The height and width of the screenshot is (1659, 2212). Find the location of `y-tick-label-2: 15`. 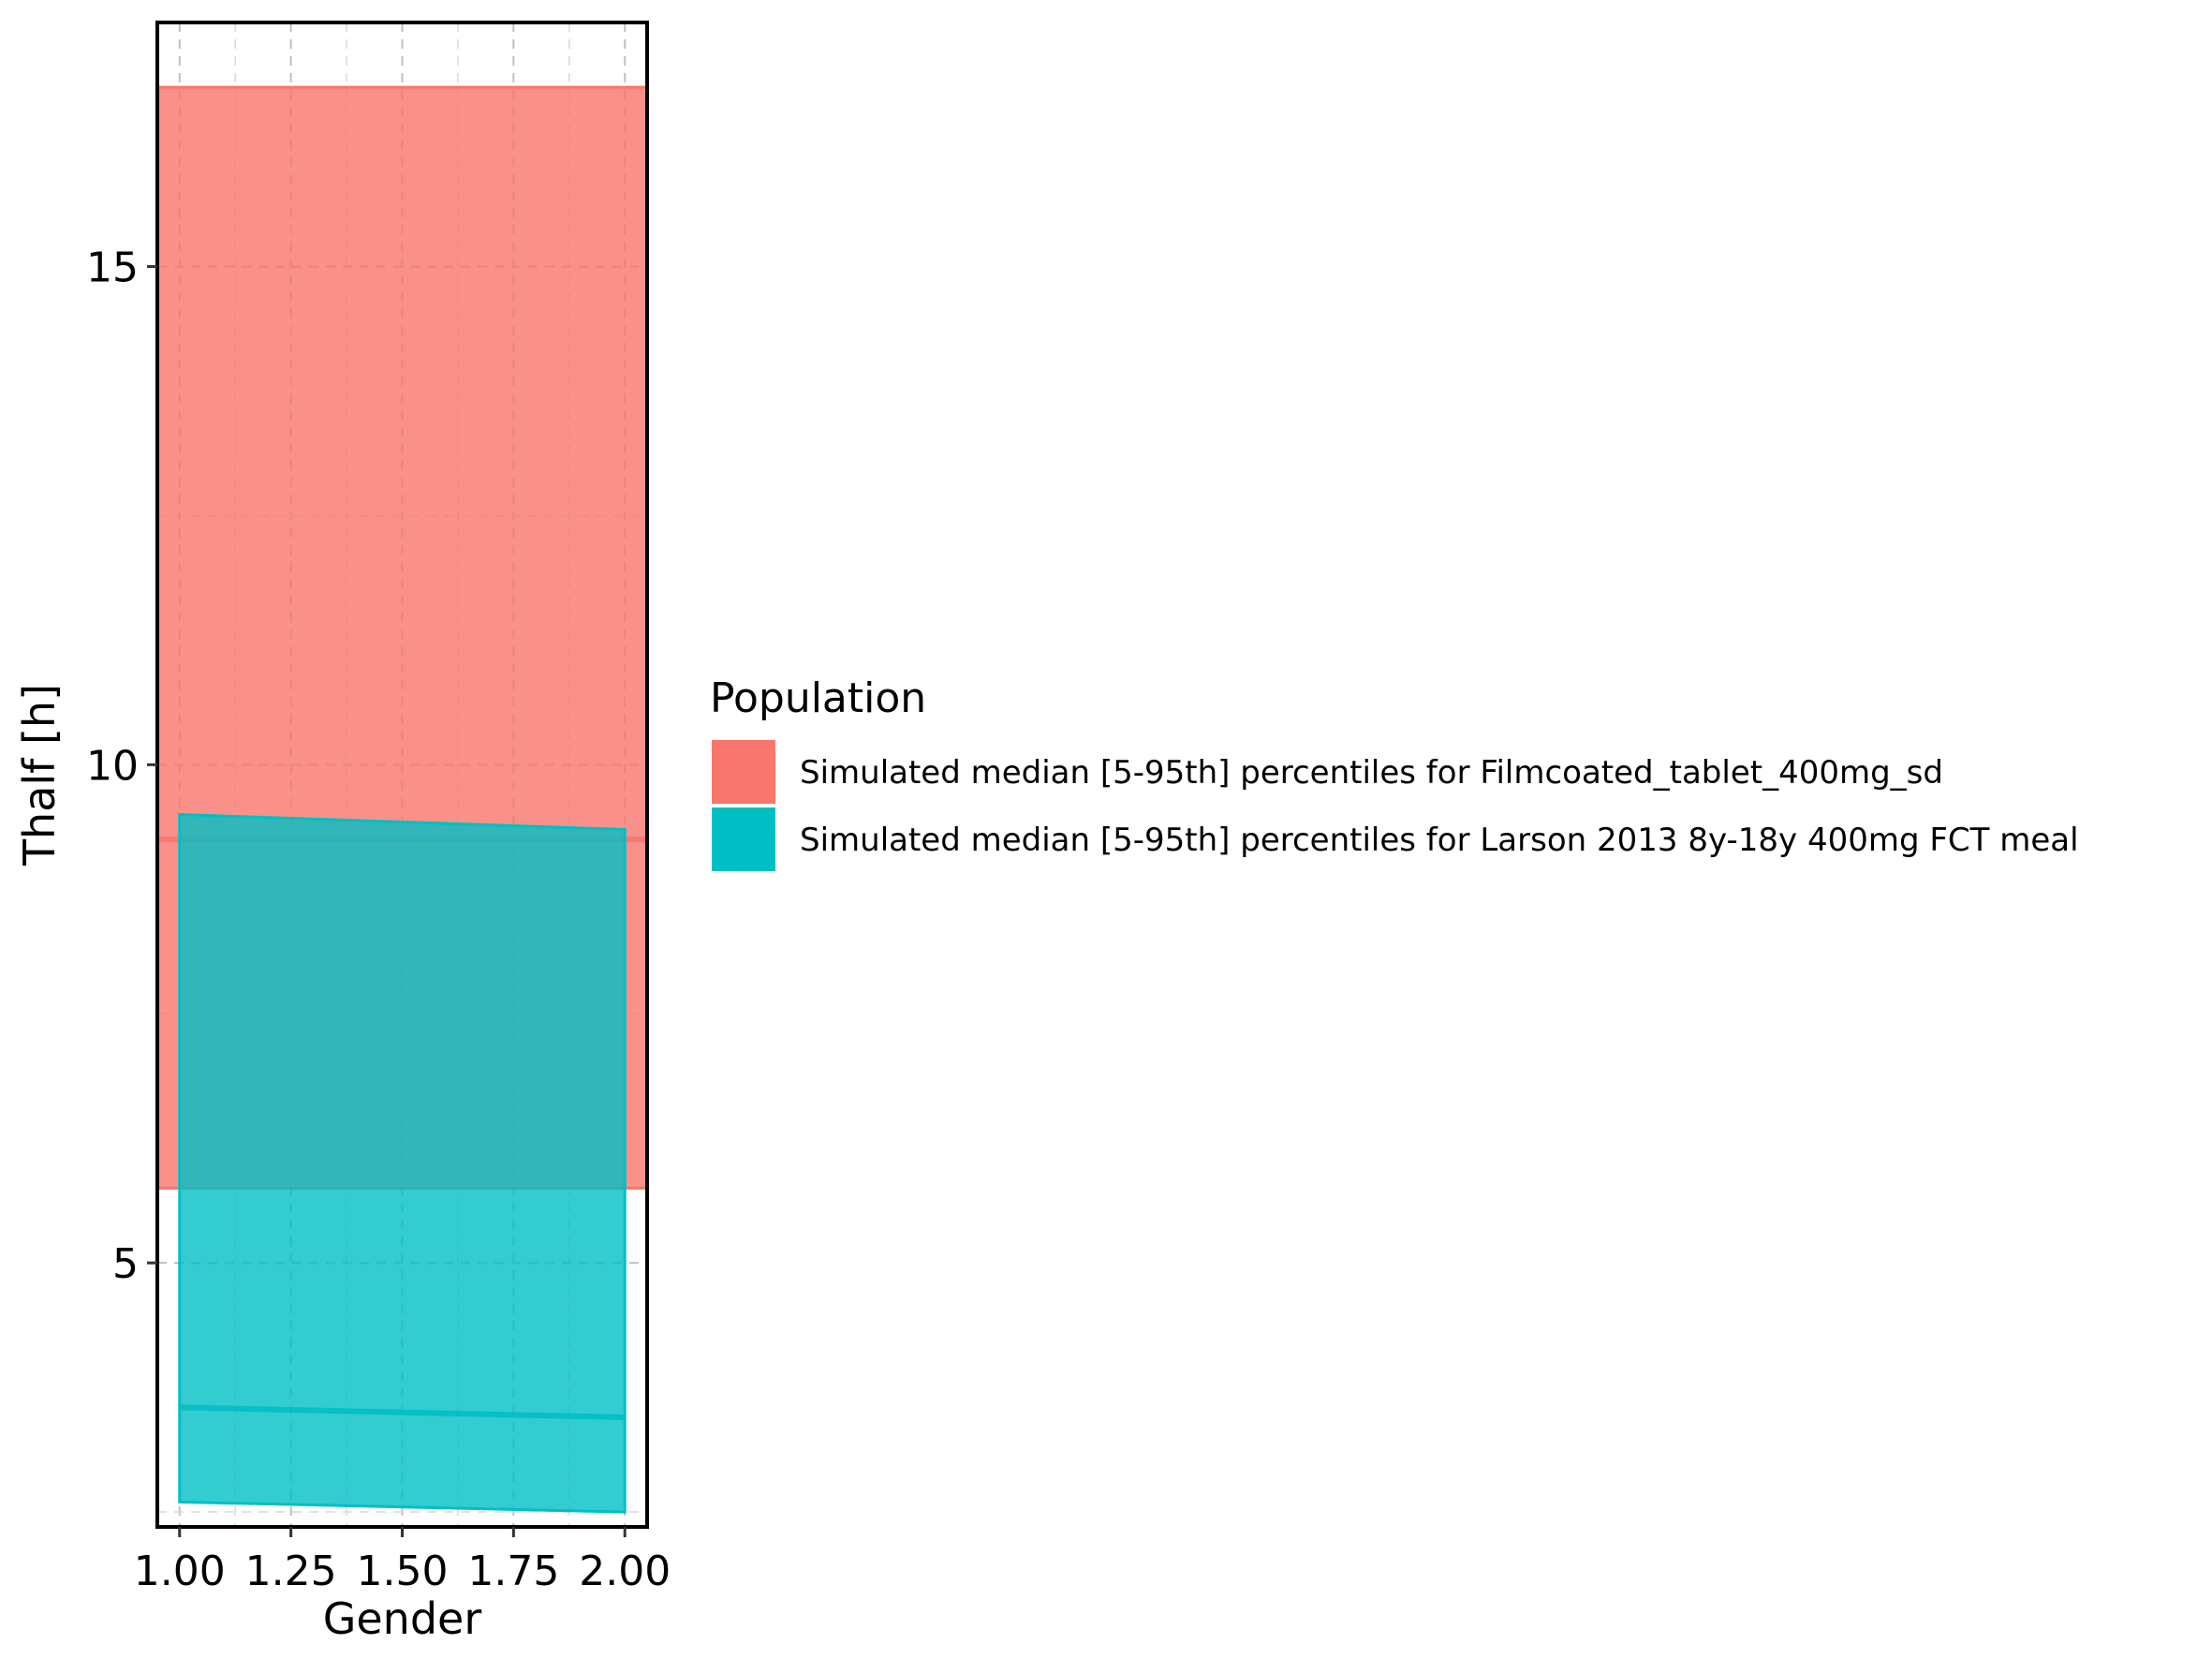

y-tick-label-2: 15 is located at coordinates (112, 268).